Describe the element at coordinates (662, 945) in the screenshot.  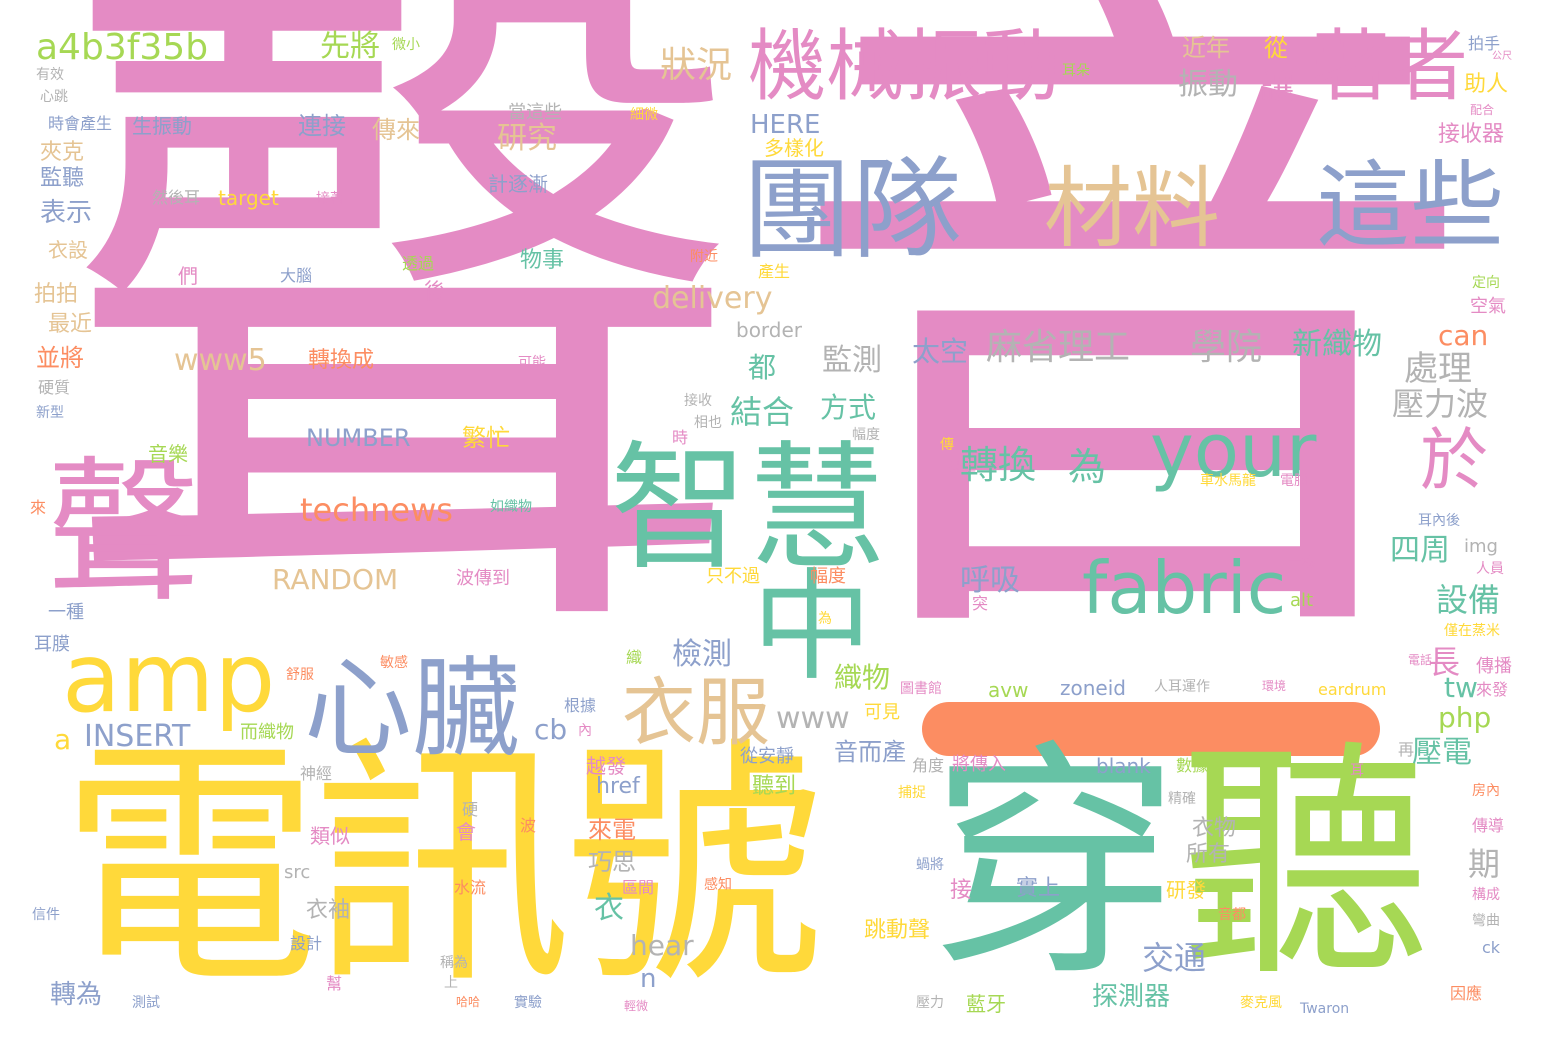
I see `word: hear` at that location.